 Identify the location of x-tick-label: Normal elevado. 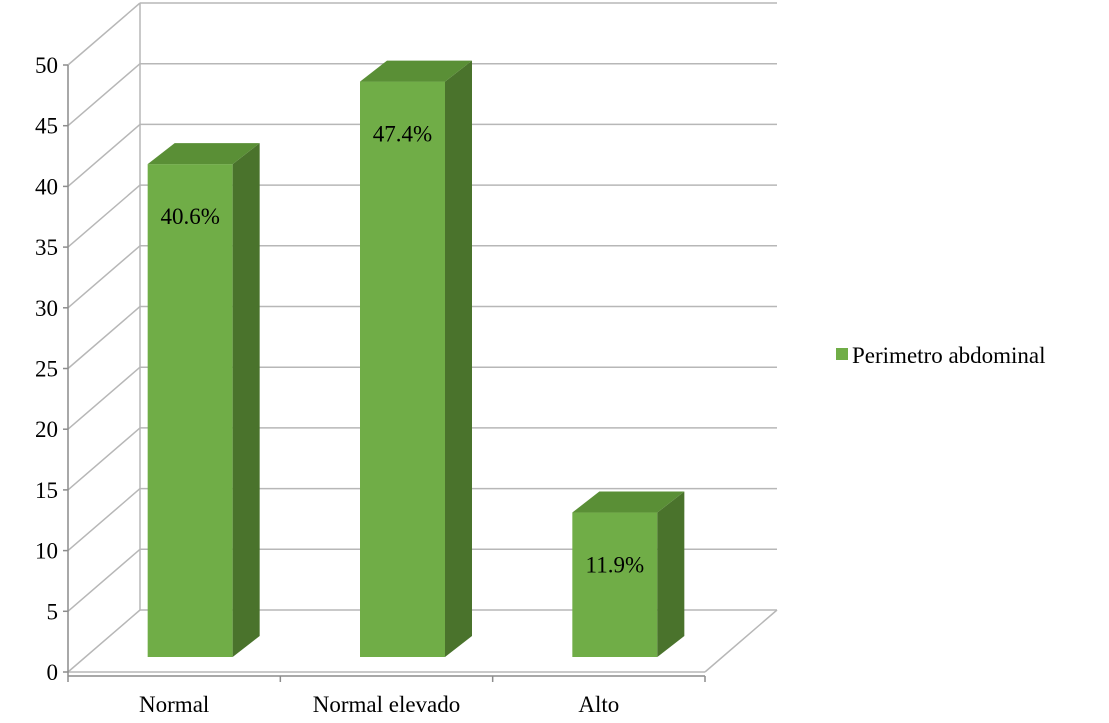
(387, 704).